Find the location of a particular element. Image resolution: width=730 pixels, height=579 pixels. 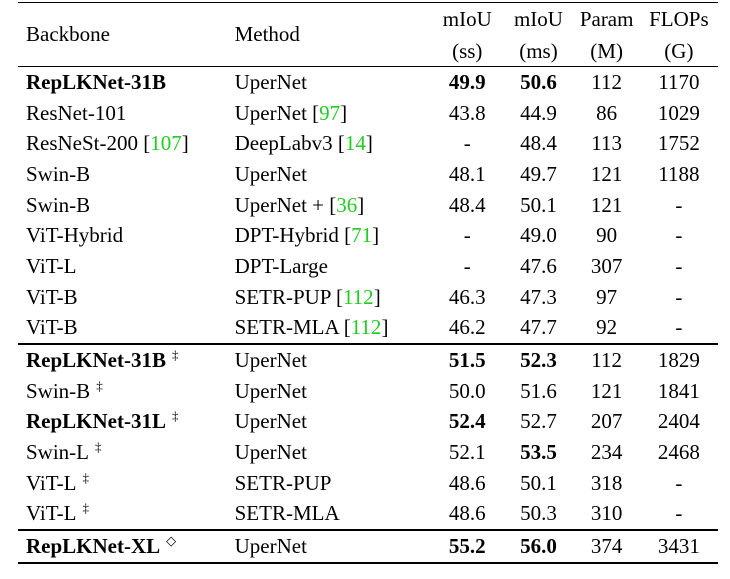

cell-flops-value: 2468 is located at coordinates (678, 452).